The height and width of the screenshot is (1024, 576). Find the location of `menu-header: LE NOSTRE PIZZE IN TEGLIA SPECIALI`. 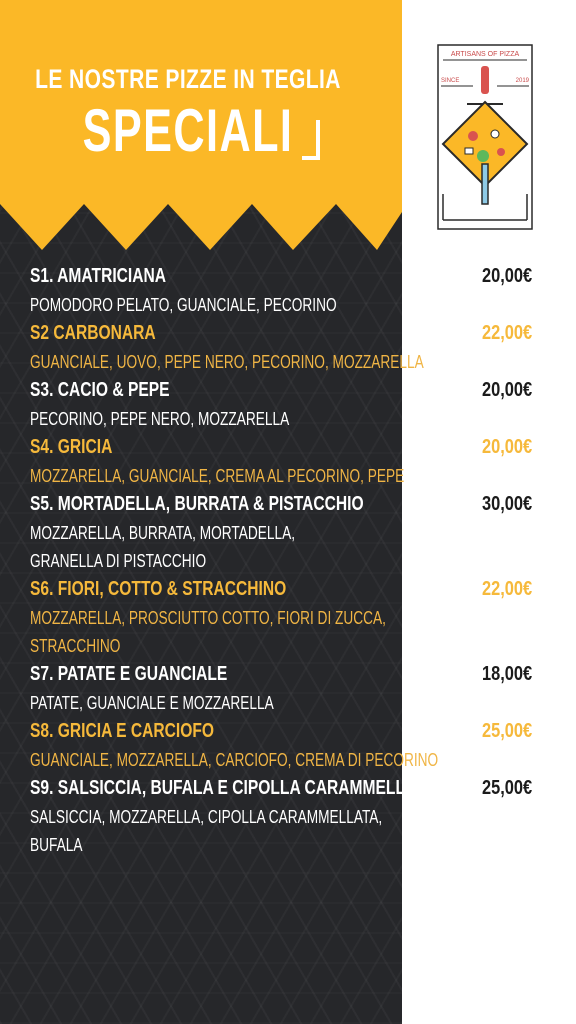

menu-header: LE NOSTRE PIZZE IN TEGLIA SPECIALI is located at coordinates (201, 112).